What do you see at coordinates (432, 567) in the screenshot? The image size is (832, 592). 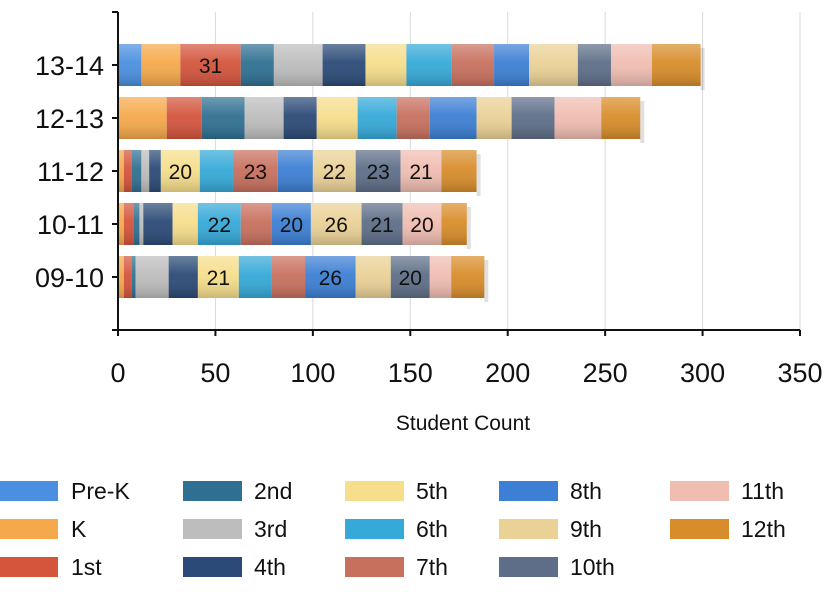 I see `legend-label: 7th` at bounding box center [432, 567].